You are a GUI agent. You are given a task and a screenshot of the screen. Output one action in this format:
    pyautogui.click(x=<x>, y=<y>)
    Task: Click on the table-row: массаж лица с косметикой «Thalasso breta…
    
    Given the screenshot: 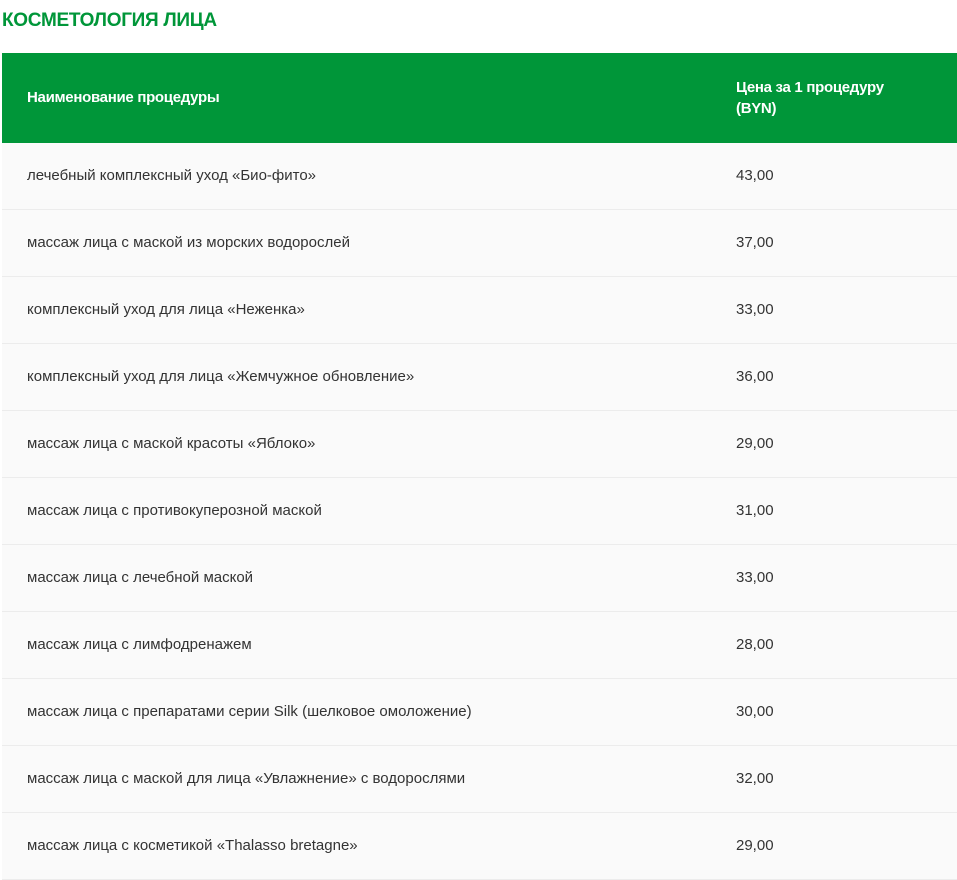 What is the action you would take?
    pyautogui.click(x=479, y=846)
    